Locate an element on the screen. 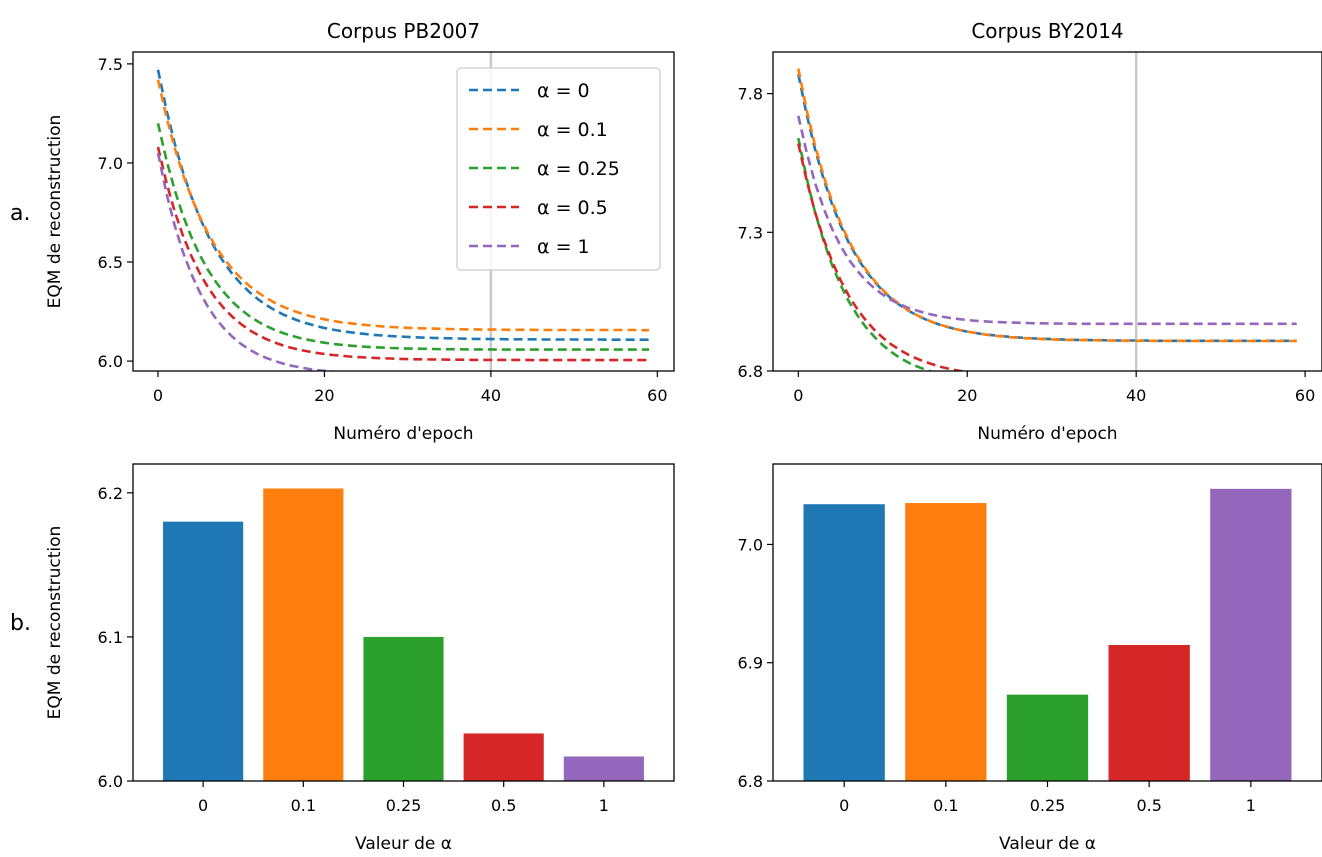  legend: α = 0 α = 0.1 α = 0.25 α = 0.5 α = 1 is located at coordinates (558, 169).